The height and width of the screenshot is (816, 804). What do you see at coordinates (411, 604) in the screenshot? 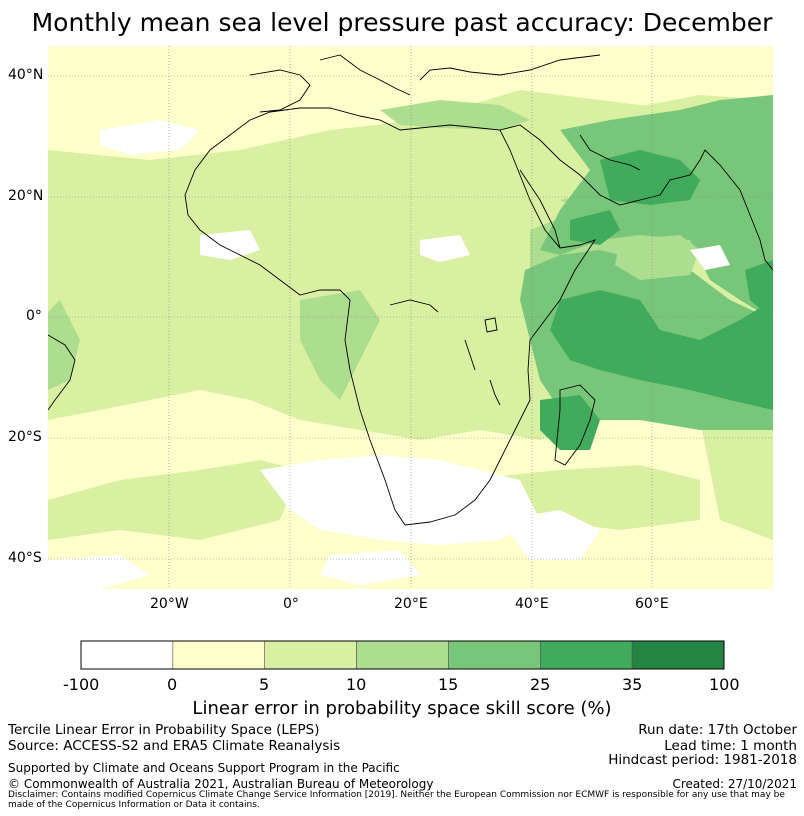
I see `lon-label-20e: 20°E` at bounding box center [411, 604].